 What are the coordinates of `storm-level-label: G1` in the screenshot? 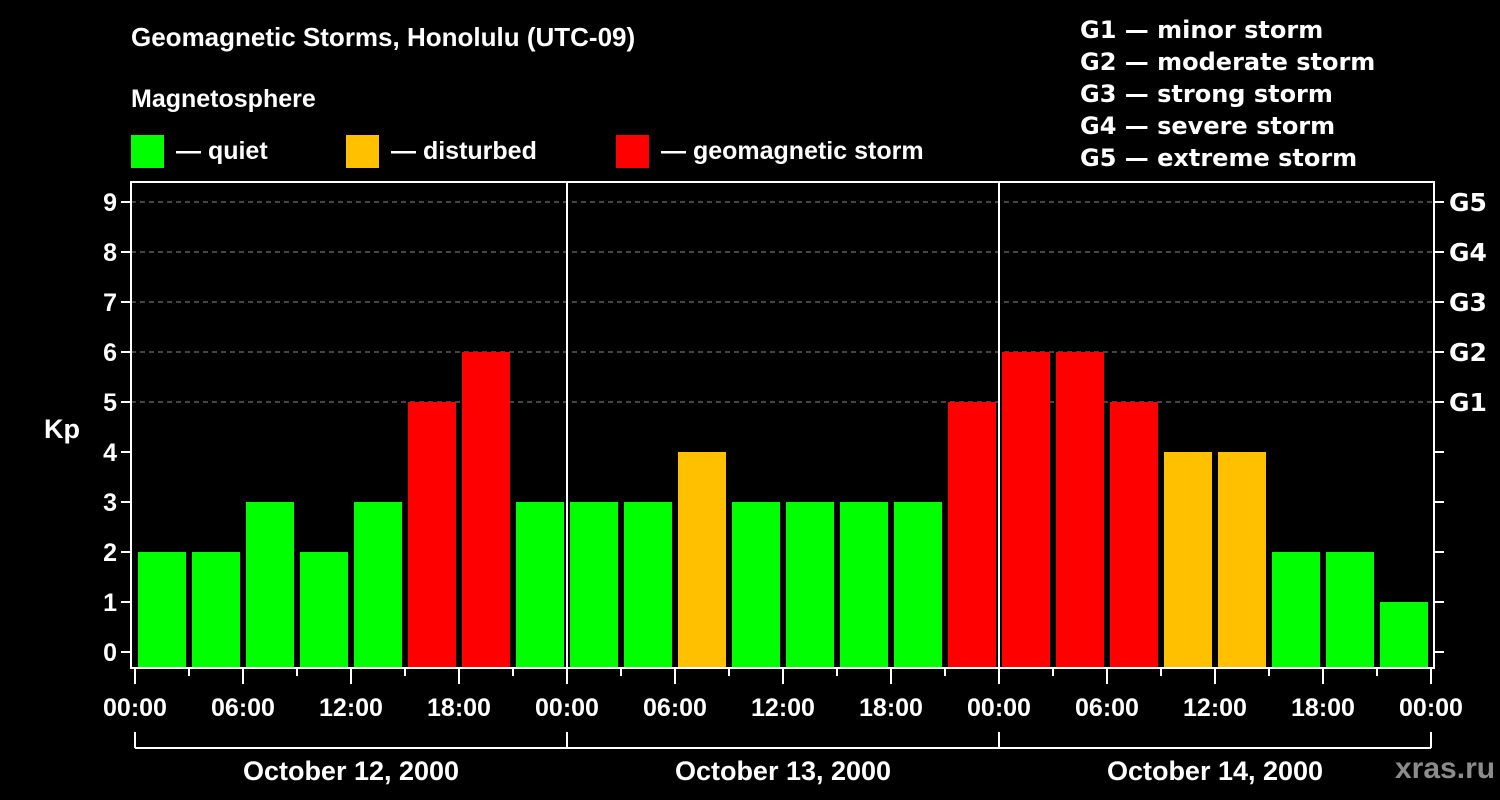 It's located at (1468, 402).